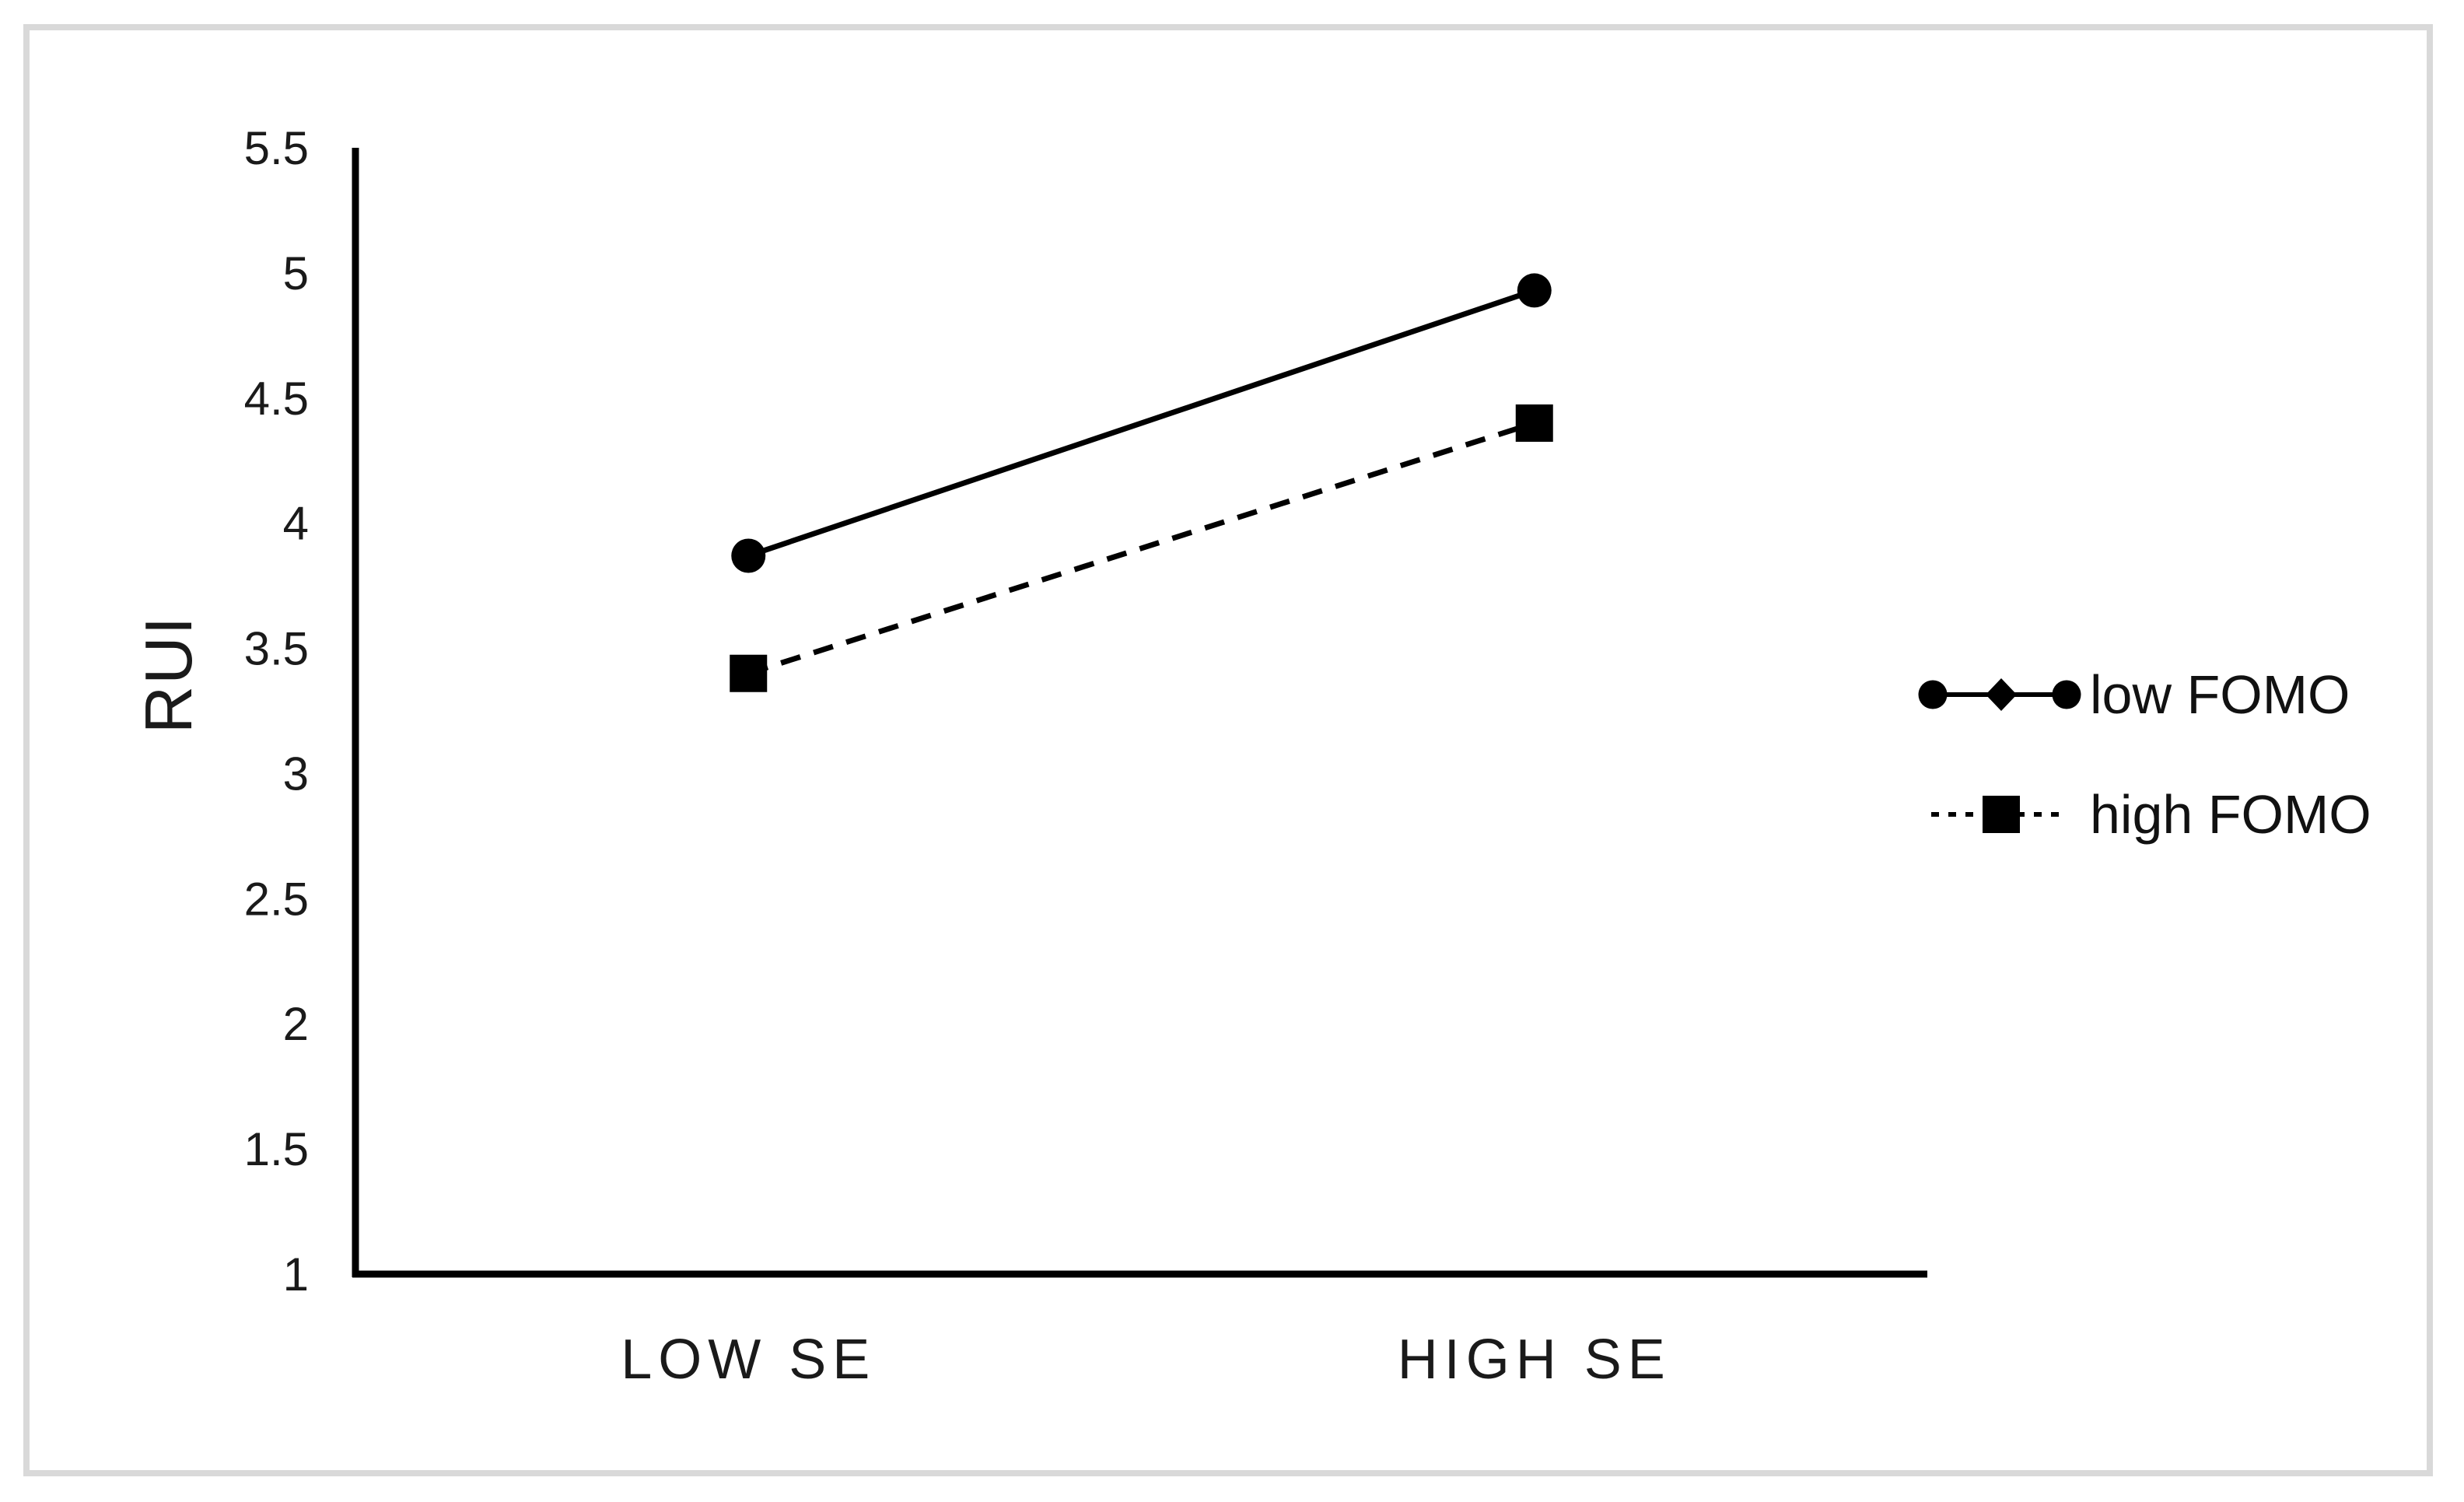 Image resolution: width=2464 pixels, height=1502 pixels. What do you see at coordinates (1141, 548) in the screenshot?
I see `series-line-high-fomo` at bounding box center [1141, 548].